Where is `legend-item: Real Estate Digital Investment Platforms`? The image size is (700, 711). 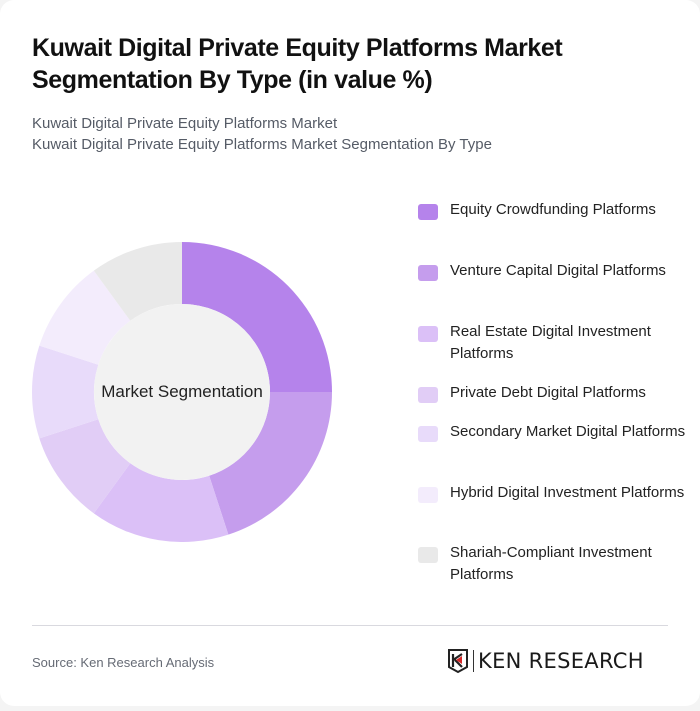
legend-item: Real Estate Digital Investment Platforms is located at coordinates (559, 343).